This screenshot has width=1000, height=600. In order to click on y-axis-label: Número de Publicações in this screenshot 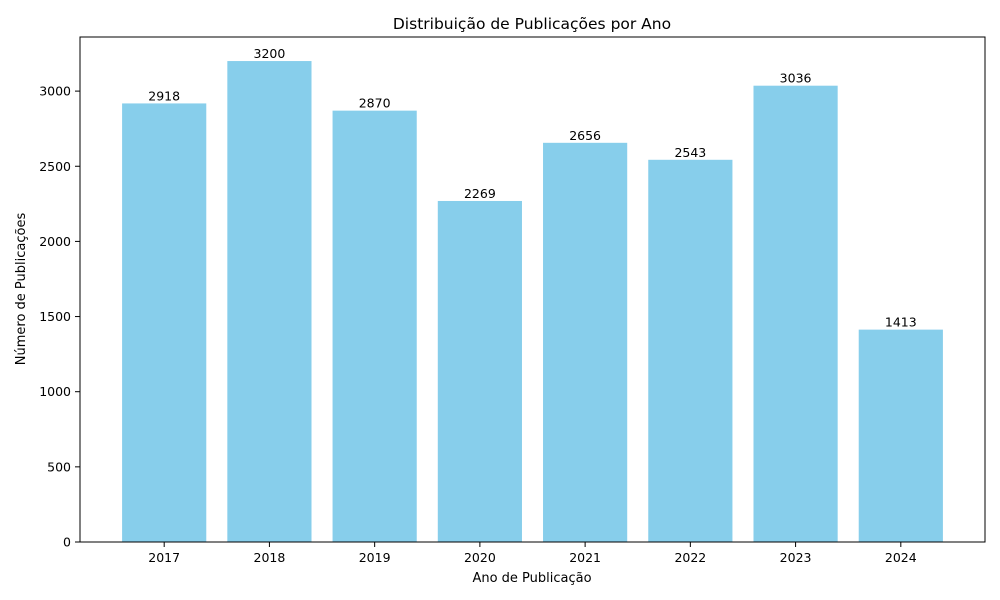, I will do `click(21, 289)`.